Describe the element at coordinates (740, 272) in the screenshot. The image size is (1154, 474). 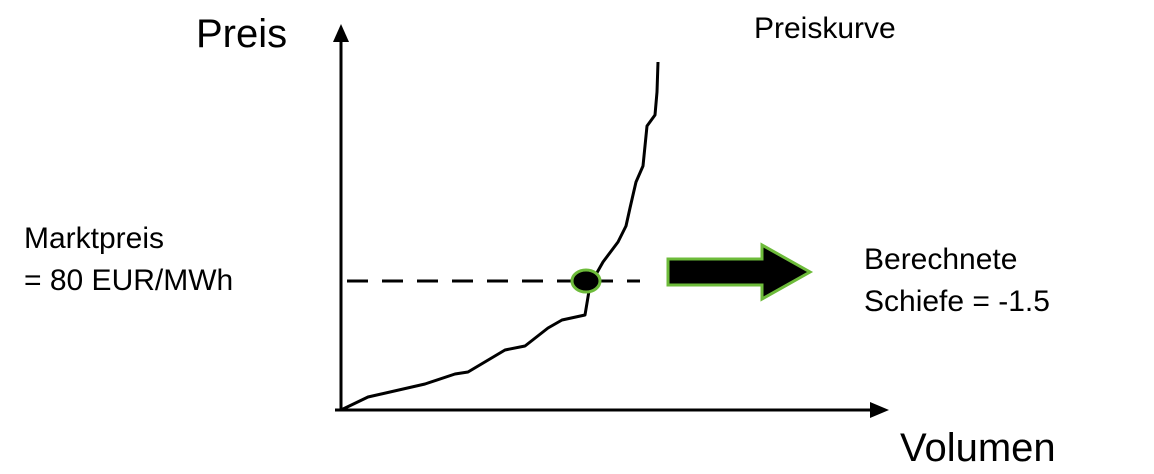
I see `result-arrow-icon` at that location.